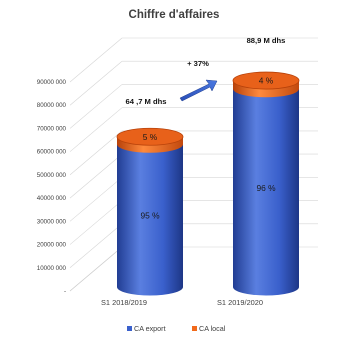 This screenshot has height=341, width=349. Describe the element at coordinates (182, 302) in the screenshot. I see `x-axis-labels: S1 2018/2019 S1 2019/2020` at that location.